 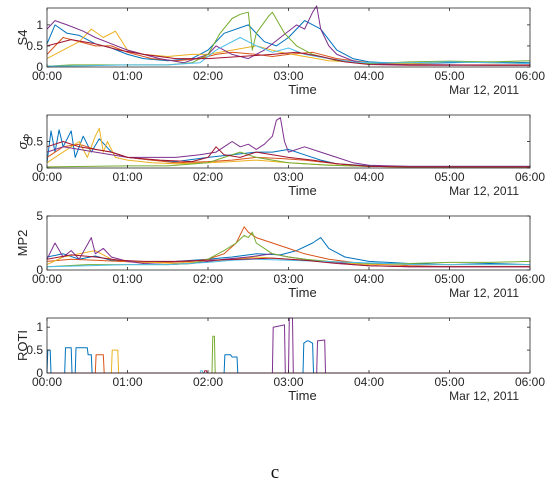 I want to click on y-tick-label: 5, so click(x=39, y=216).